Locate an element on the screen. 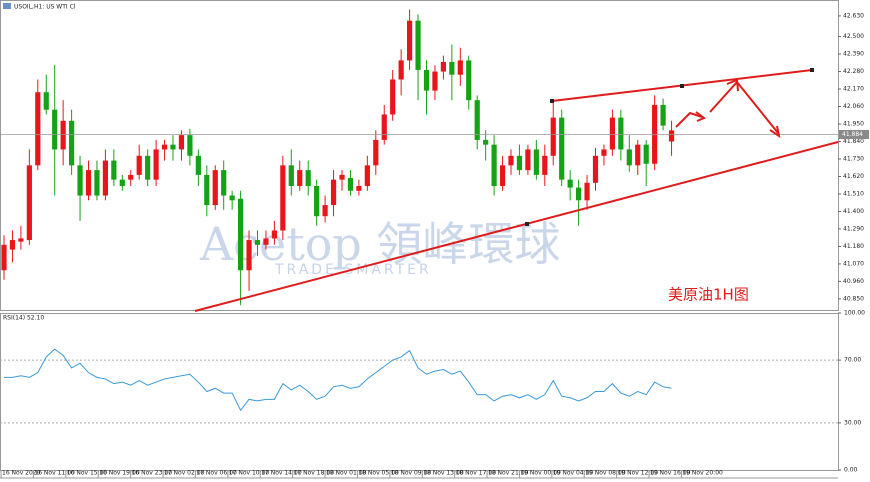 The width and height of the screenshot is (870, 482). x-tick-label: 18 Nov 21:00 is located at coordinates (508, 473).